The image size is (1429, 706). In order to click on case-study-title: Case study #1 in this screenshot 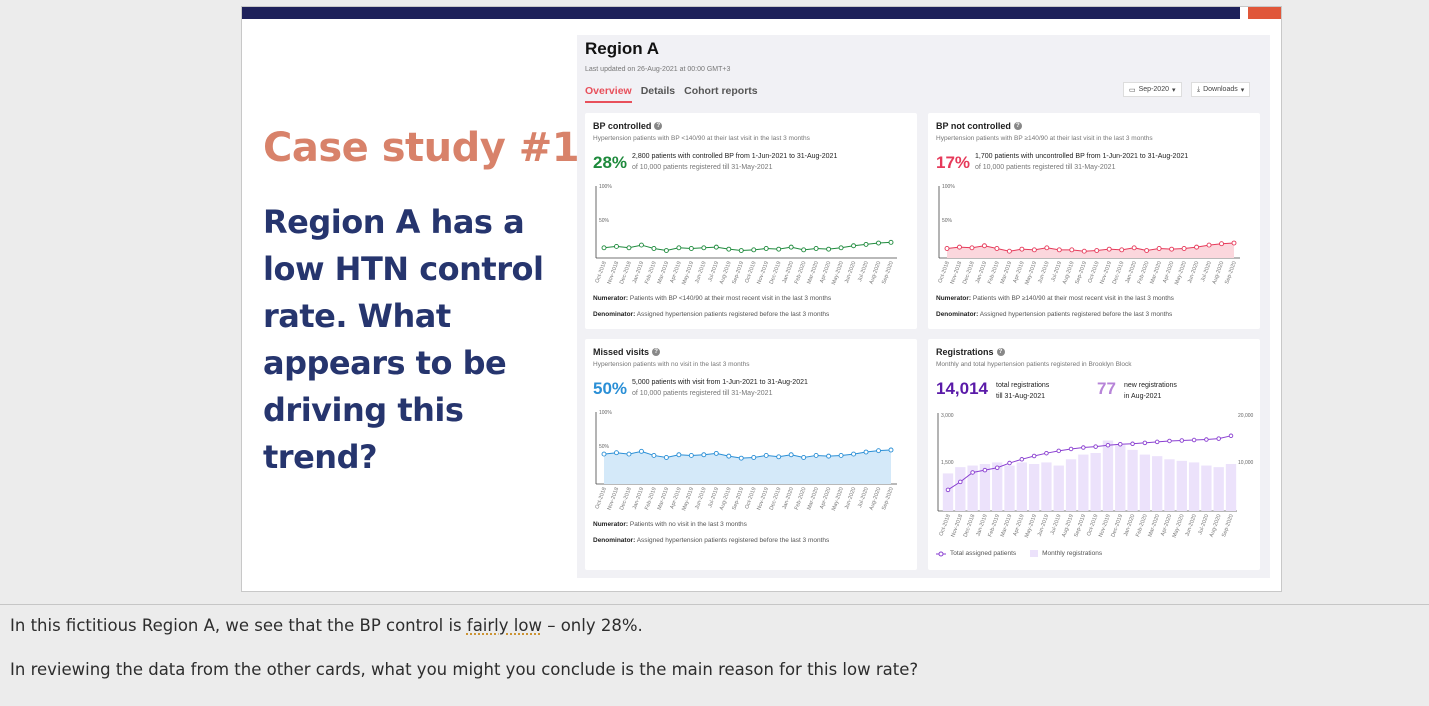, I will do `click(421, 148)`.